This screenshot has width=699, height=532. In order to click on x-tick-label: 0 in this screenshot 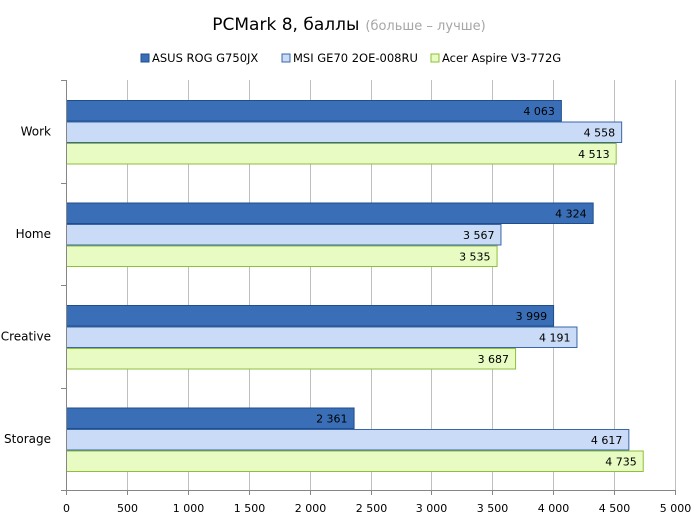, I will do `click(66, 508)`.